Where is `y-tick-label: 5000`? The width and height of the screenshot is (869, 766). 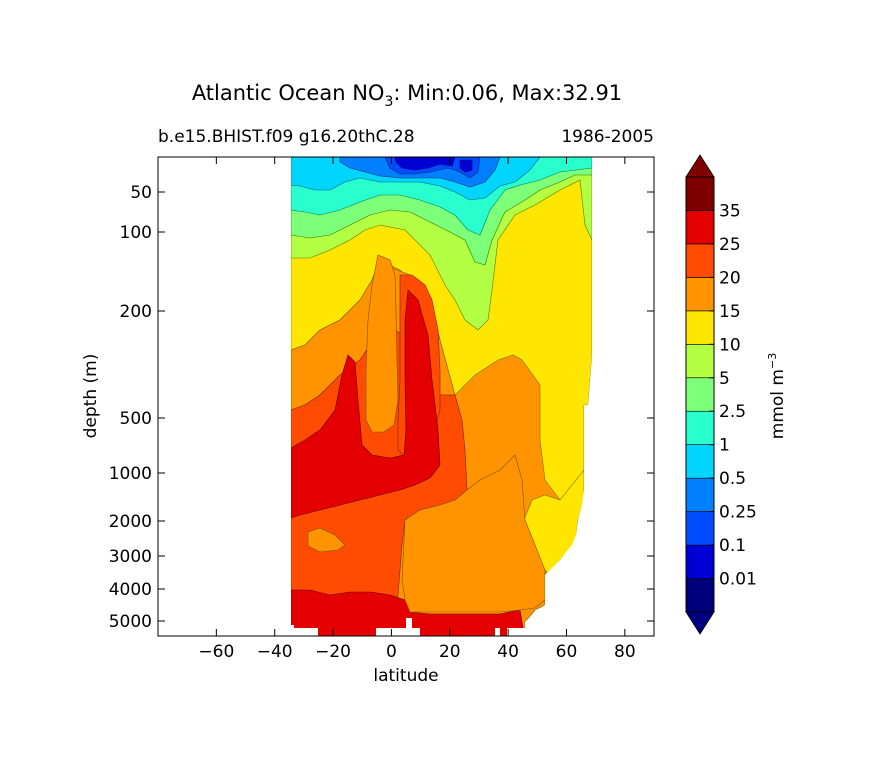 y-tick-label: 5000 is located at coordinates (130, 622).